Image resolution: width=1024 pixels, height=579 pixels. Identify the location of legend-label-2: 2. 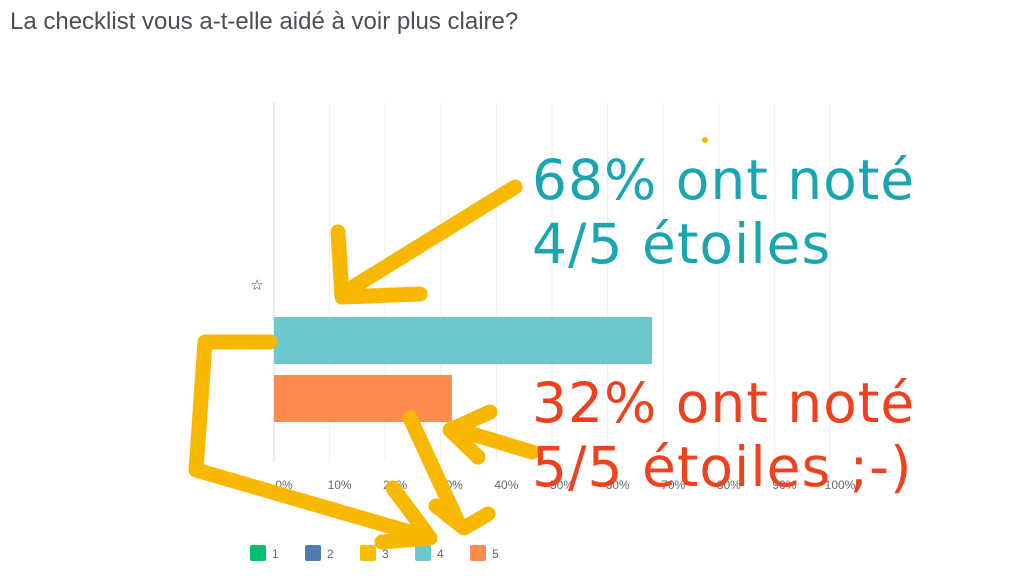
(330, 554).